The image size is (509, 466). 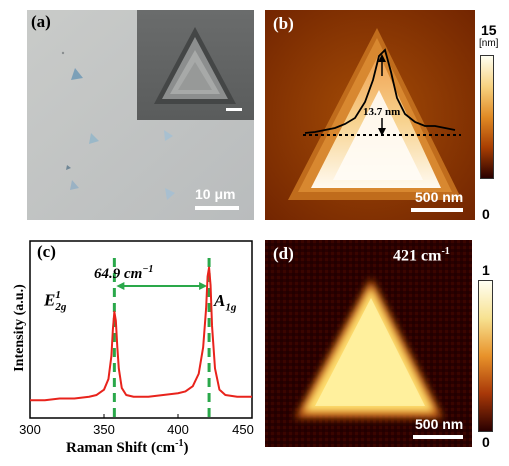 I want to click on panel-d-scale-bar, so click(x=438, y=437).